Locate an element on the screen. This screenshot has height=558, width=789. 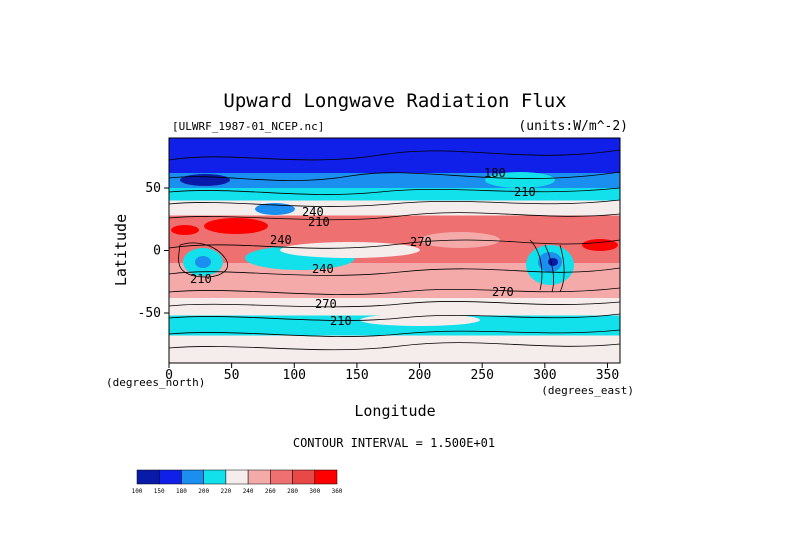
warm-patch-sahara is located at coordinates (236, 226).